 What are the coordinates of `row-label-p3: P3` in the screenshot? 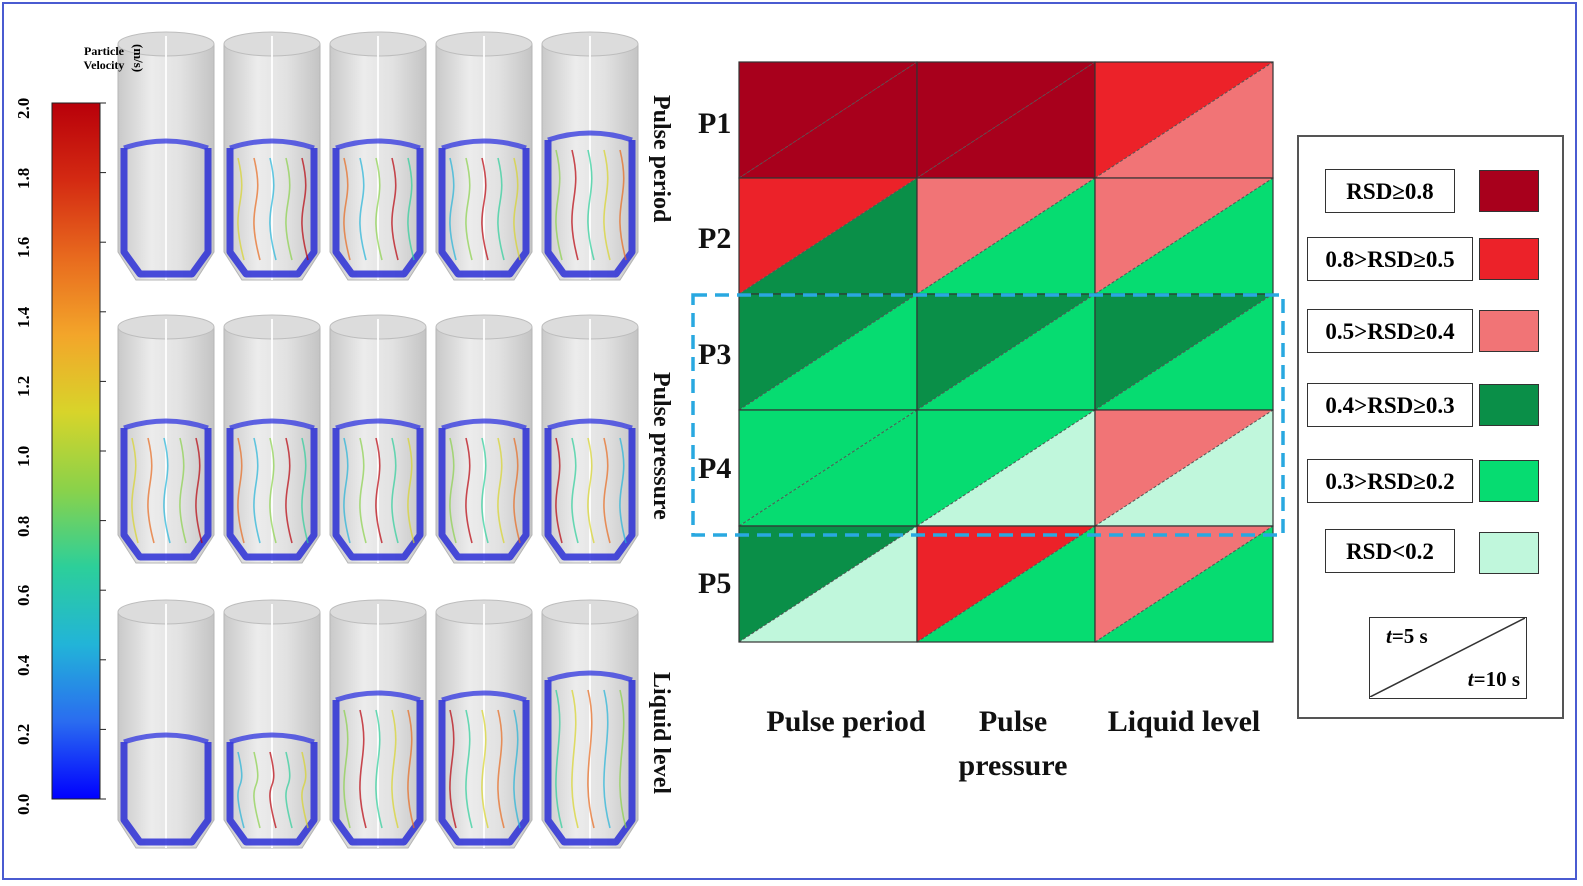 It's located at (715, 354).